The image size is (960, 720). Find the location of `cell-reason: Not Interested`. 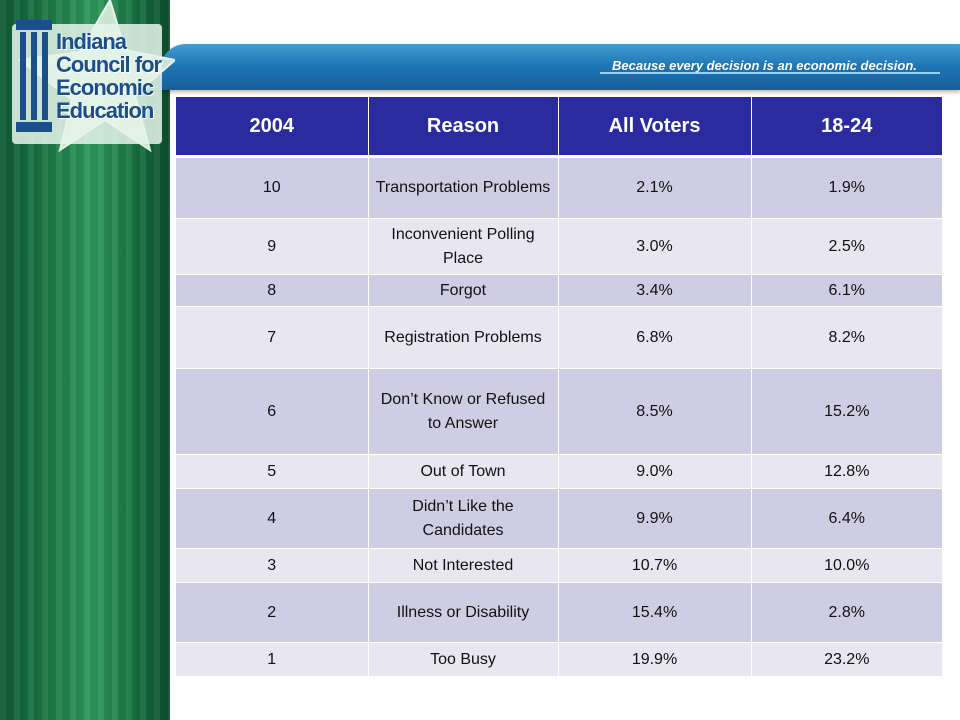

cell-reason: Not Interested is located at coordinates (463, 565).